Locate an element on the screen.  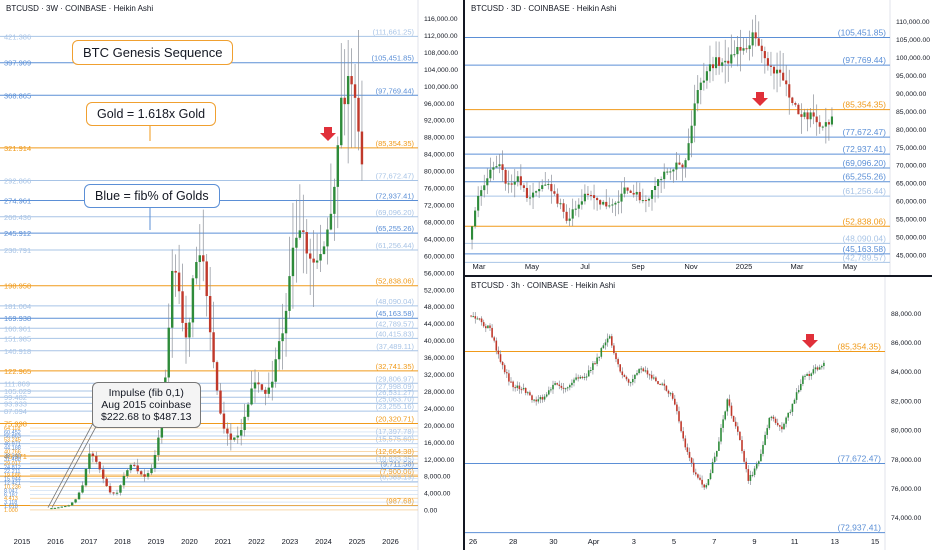
fib-ratio-label: 111.869 is located at coordinates (17, 383).